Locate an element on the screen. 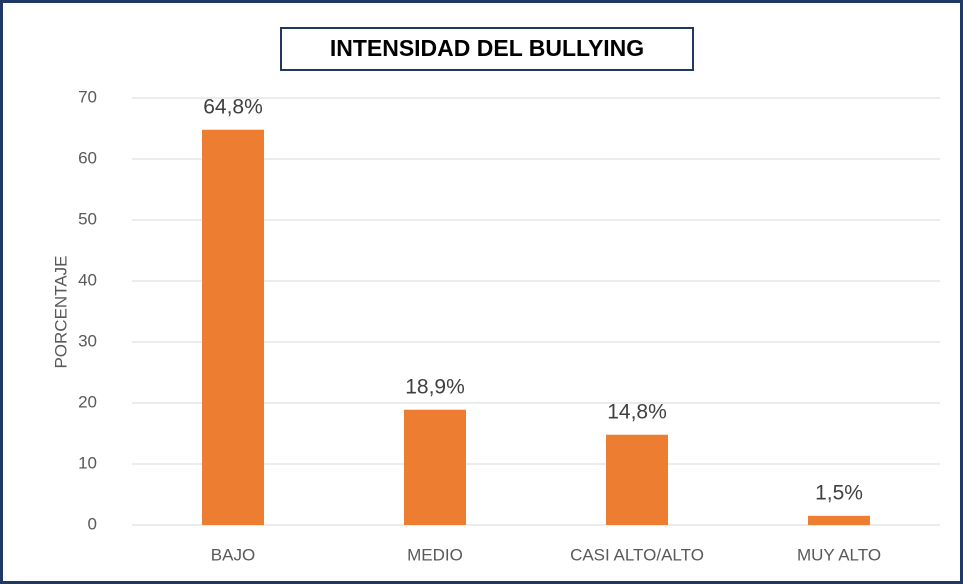 The height and width of the screenshot is (584, 963). y-tick-label: 50 is located at coordinates (87, 218).